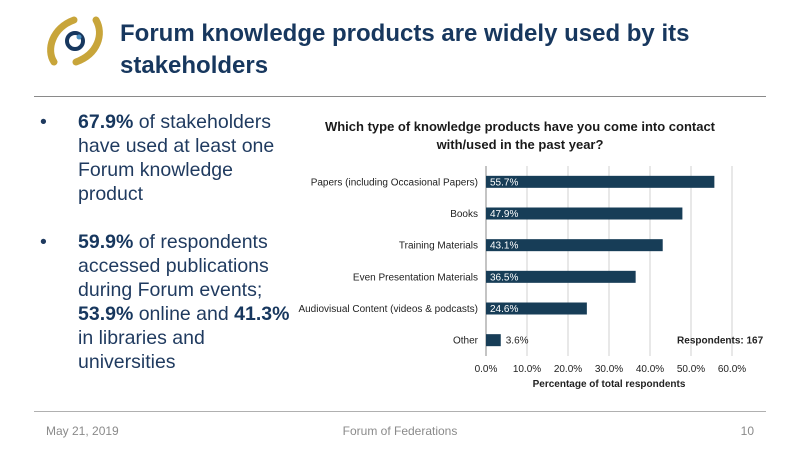  Describe the element at coordinates (141, 350) in the screenshot. I see `bullet-text: in libraries and universities` at that location.